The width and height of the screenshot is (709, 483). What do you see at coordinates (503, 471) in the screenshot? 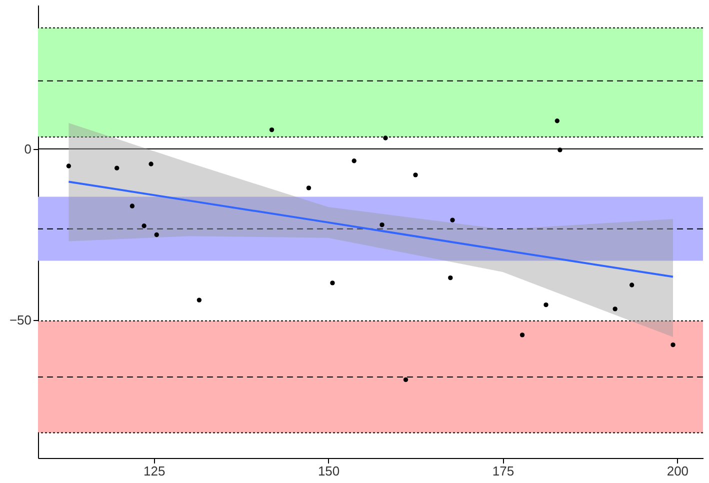
I see `x-tick-label: 175` at bounding box center [503, 471].